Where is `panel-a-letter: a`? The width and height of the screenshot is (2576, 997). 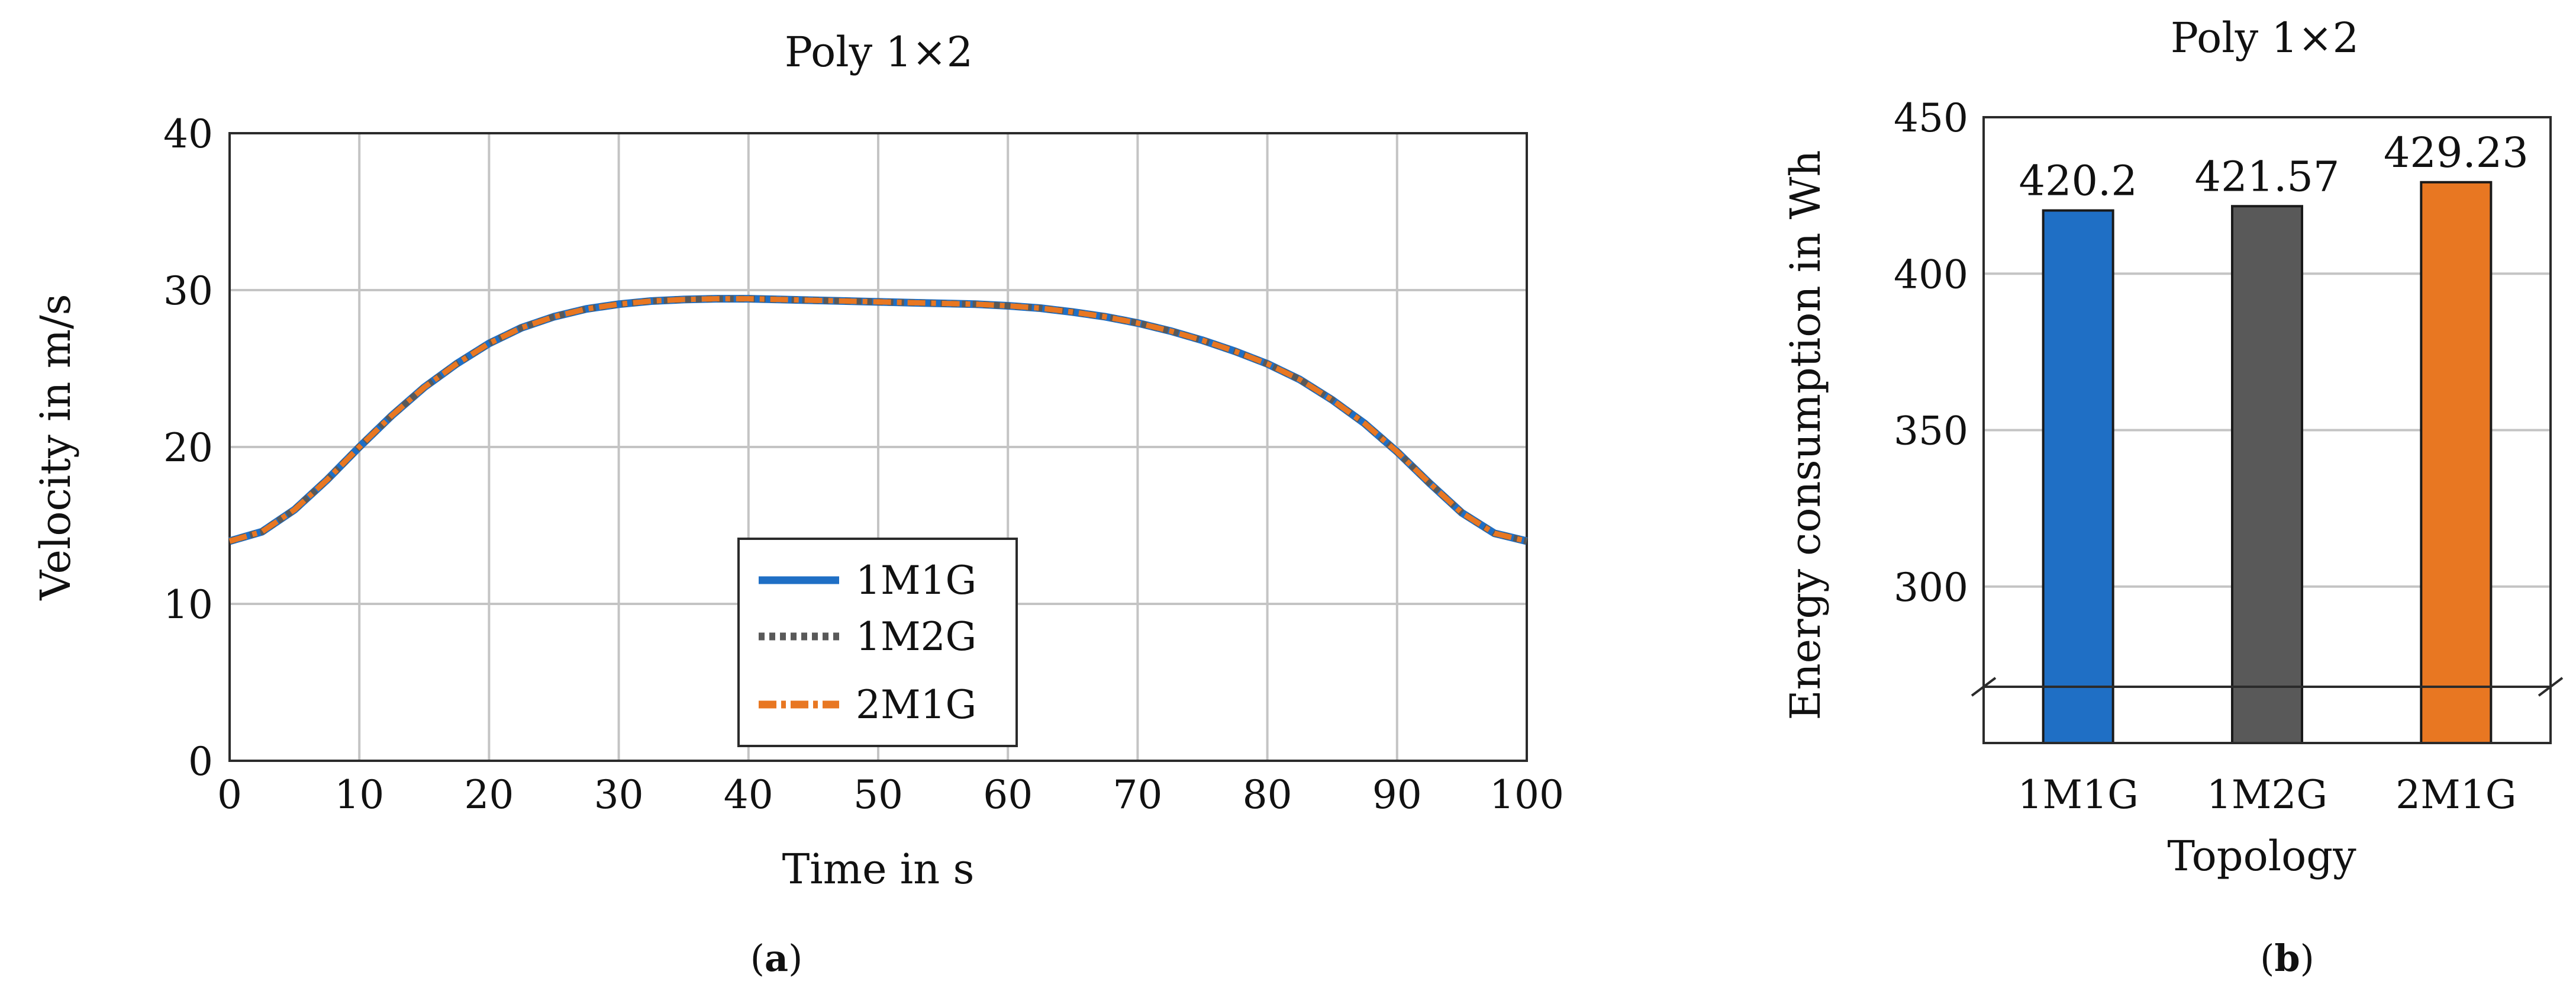
panel-a-letter: a is located at coordinates (776, 959).